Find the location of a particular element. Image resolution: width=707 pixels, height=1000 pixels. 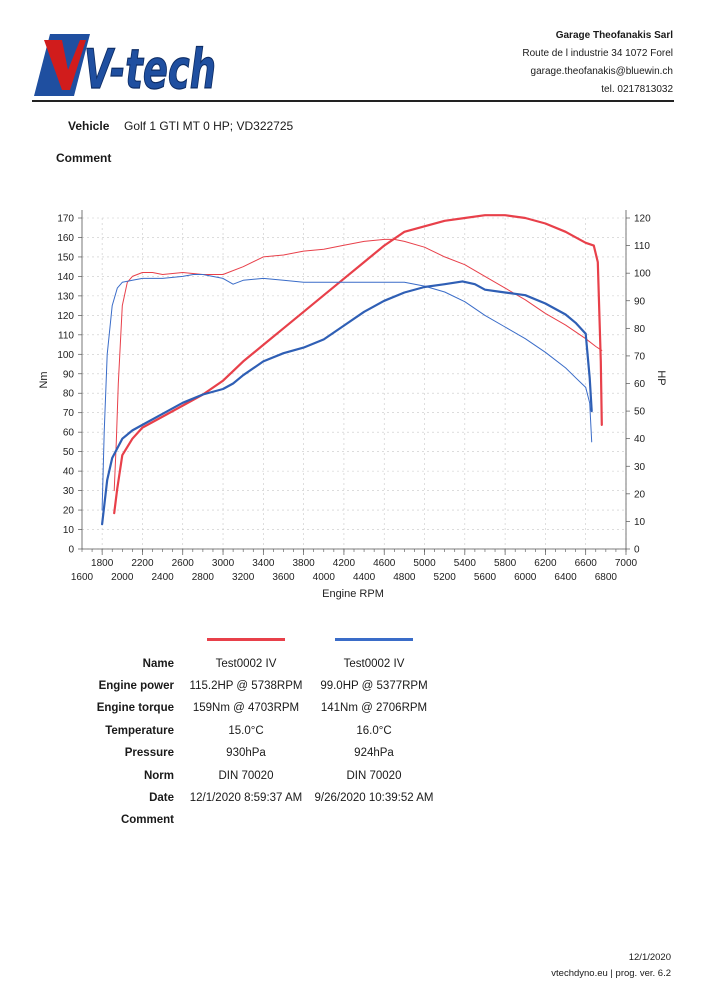

y-right-tick-label: 10 is located at coordinates (640, 522).